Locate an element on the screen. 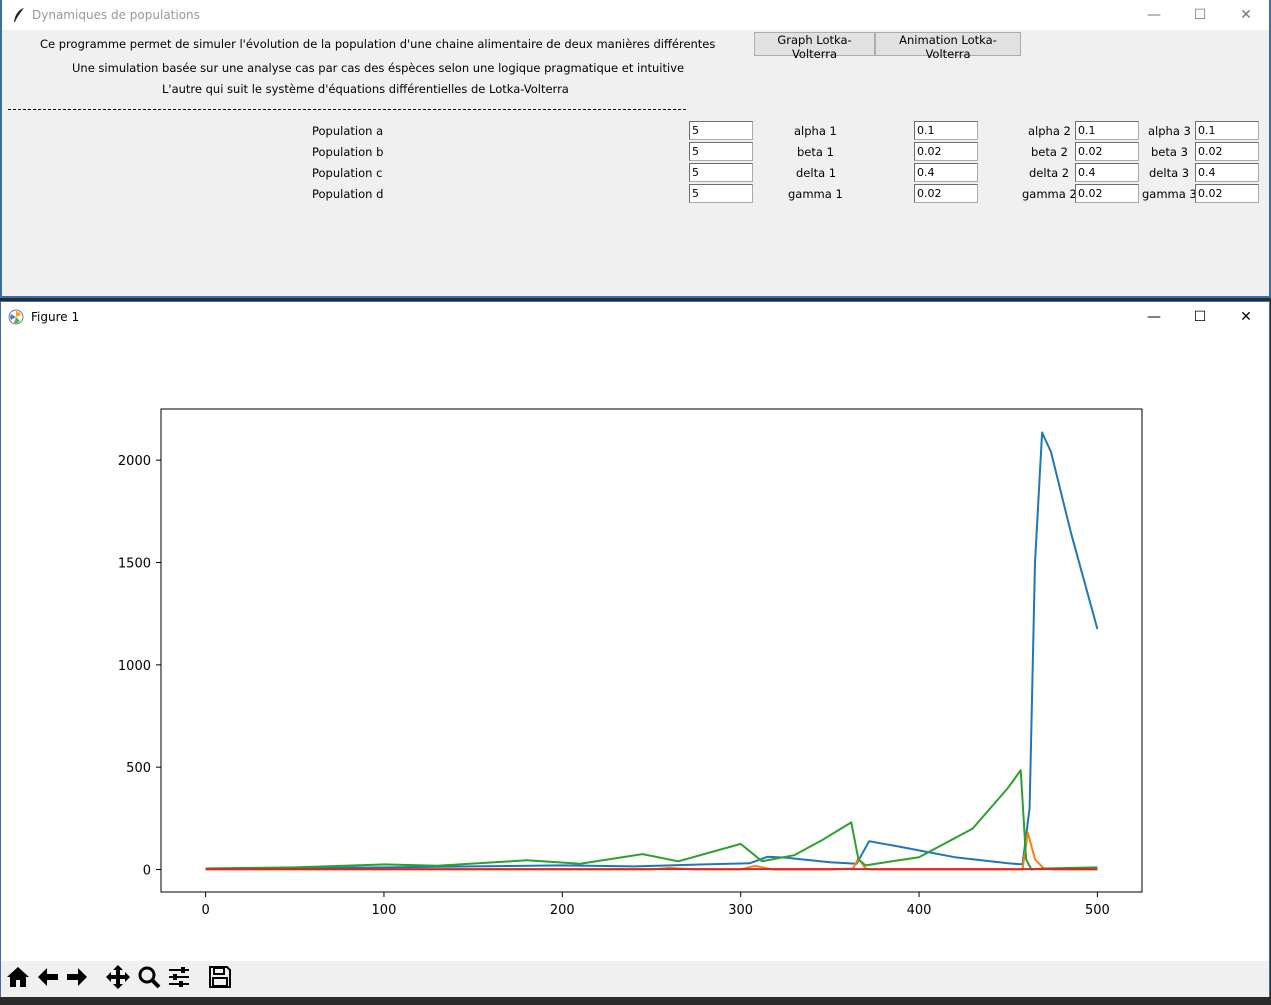 The height and width of the screenshot is (1005, 1271). home-icon is located at coordinates (18, 977).